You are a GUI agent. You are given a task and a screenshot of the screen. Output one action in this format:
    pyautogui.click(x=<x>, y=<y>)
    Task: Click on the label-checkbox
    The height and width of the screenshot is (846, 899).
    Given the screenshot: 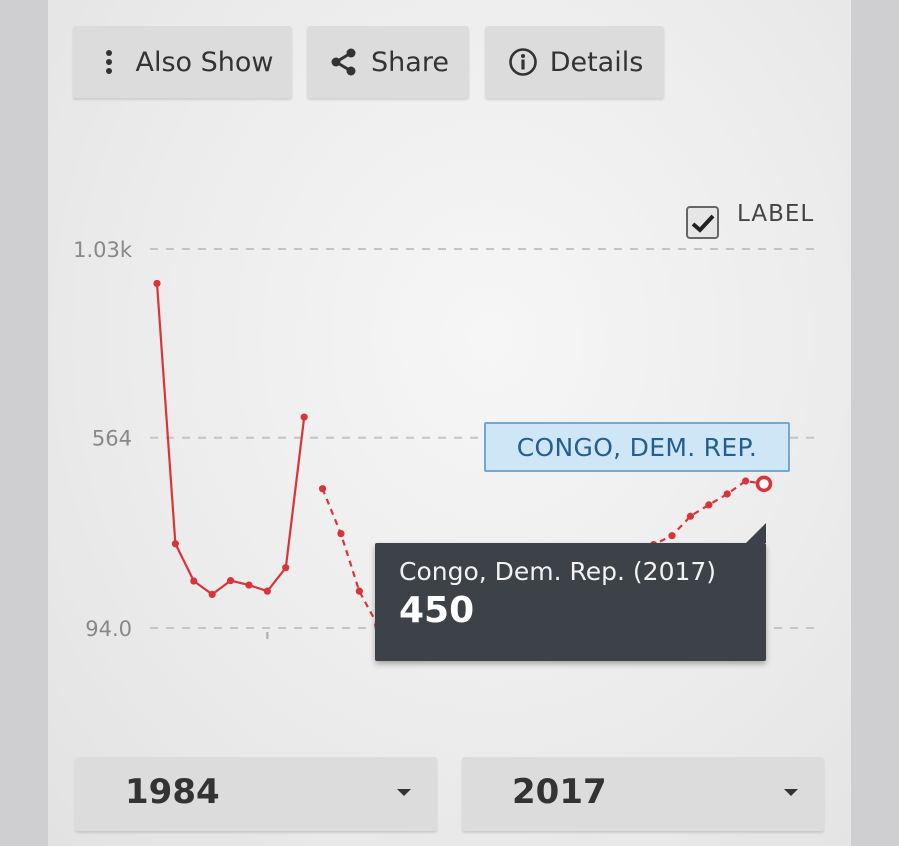 What is the action you would take?
    pyautogui.click(x=702, y=222)
    